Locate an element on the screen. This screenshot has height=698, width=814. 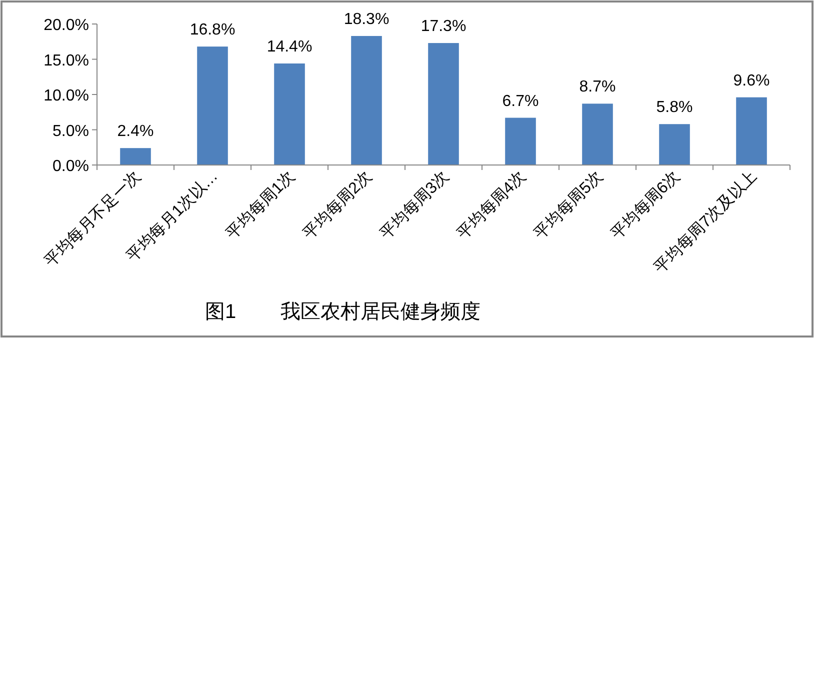
x-tick-label: 平均每周4次 is located at coordinates (492, 205).